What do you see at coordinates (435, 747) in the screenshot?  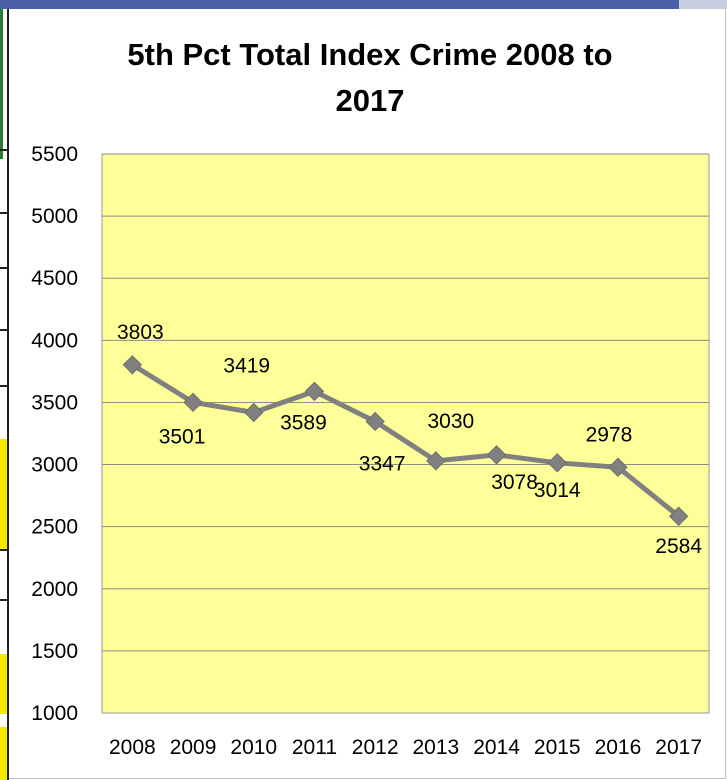 I see `x-tick-label: 2013` at bounding box center [435, 747].